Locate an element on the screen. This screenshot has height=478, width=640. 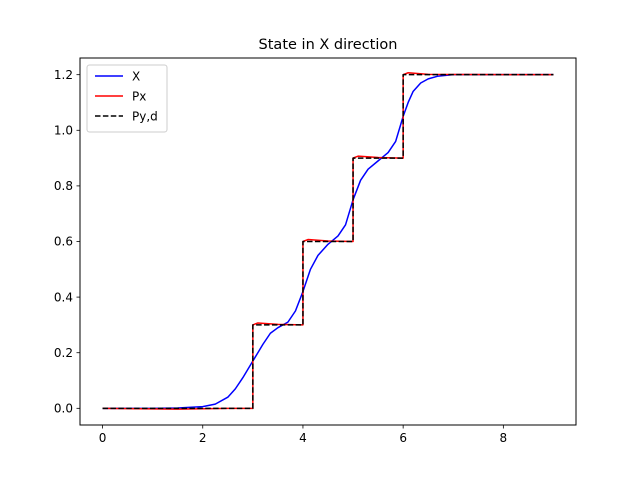
y-tick-label: 0.6 is located at coordinates (63, 242).